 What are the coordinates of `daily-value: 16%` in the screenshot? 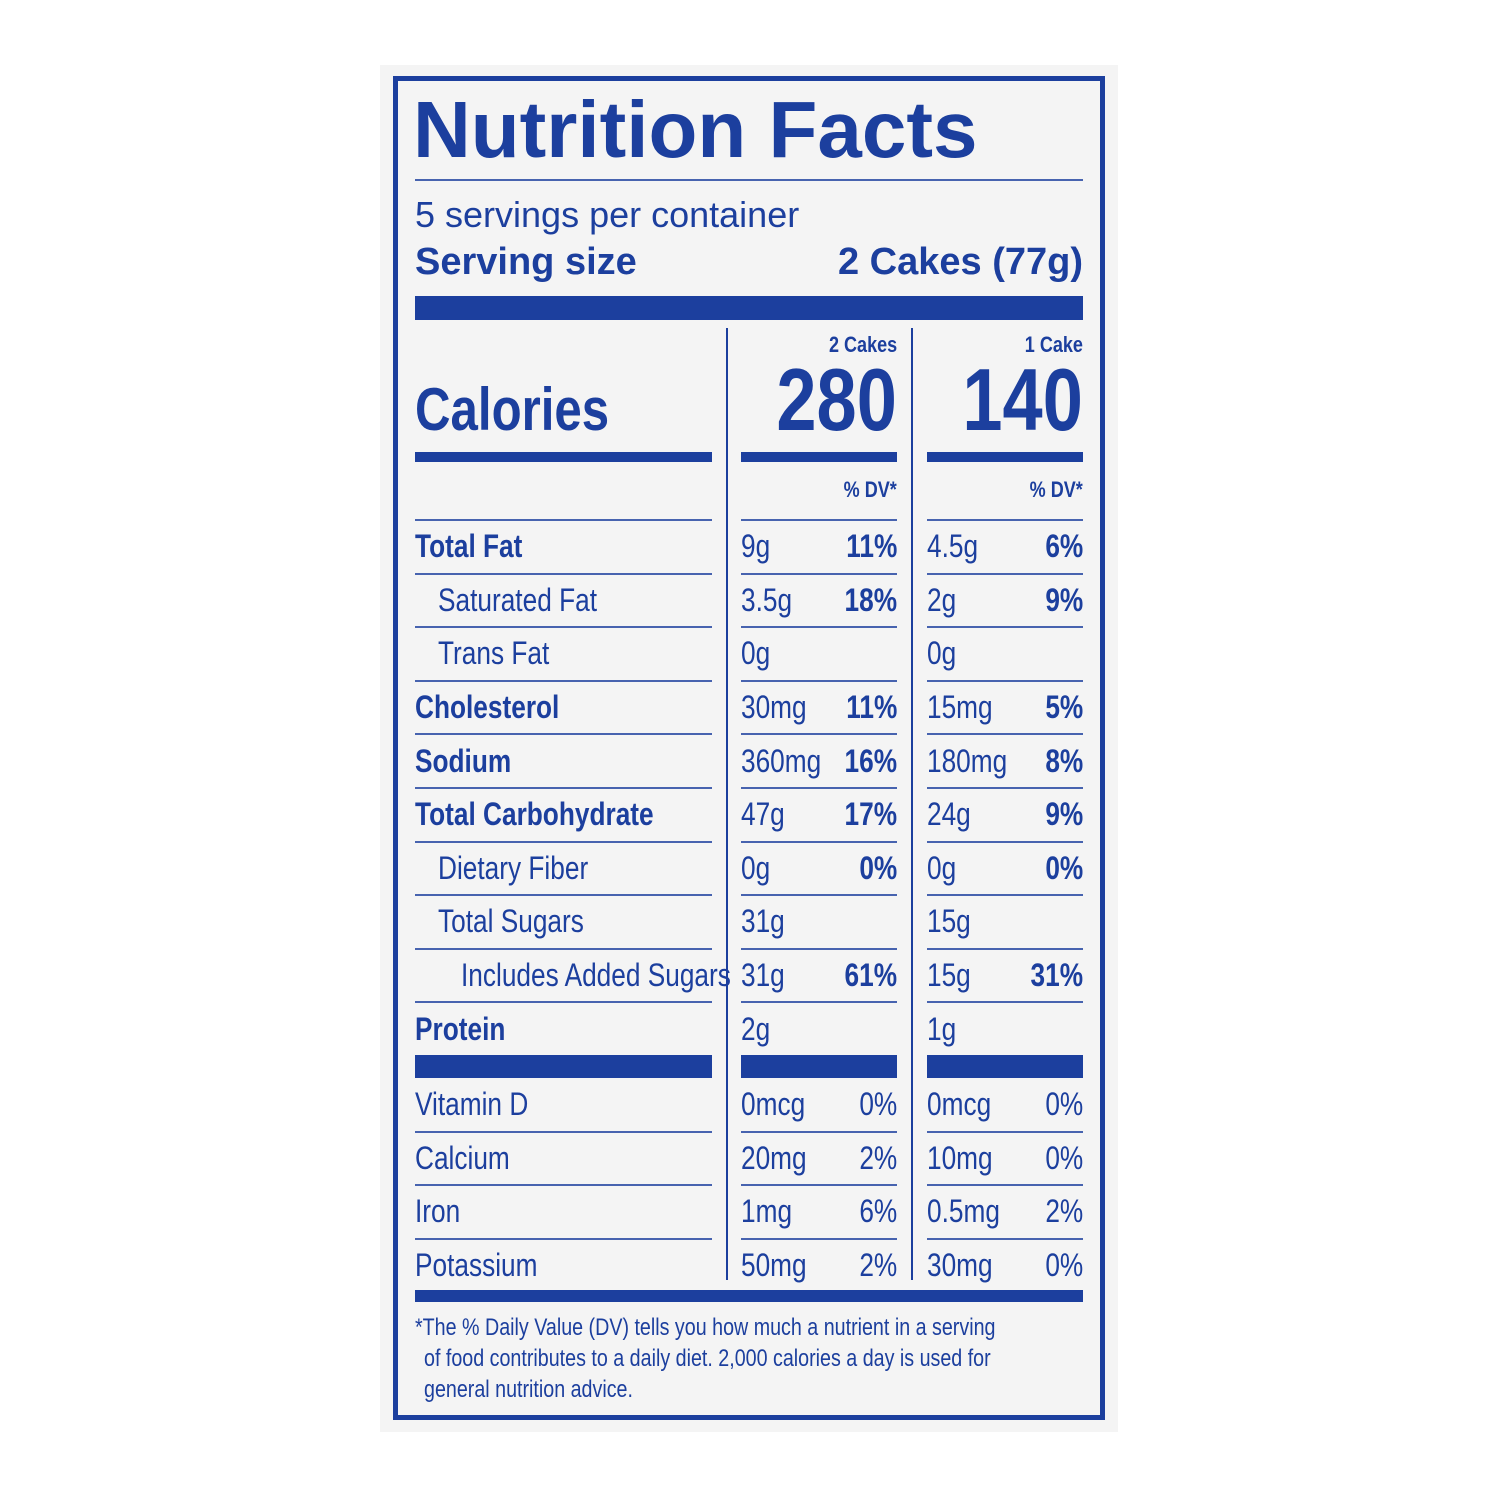 It's located at (870, 760).